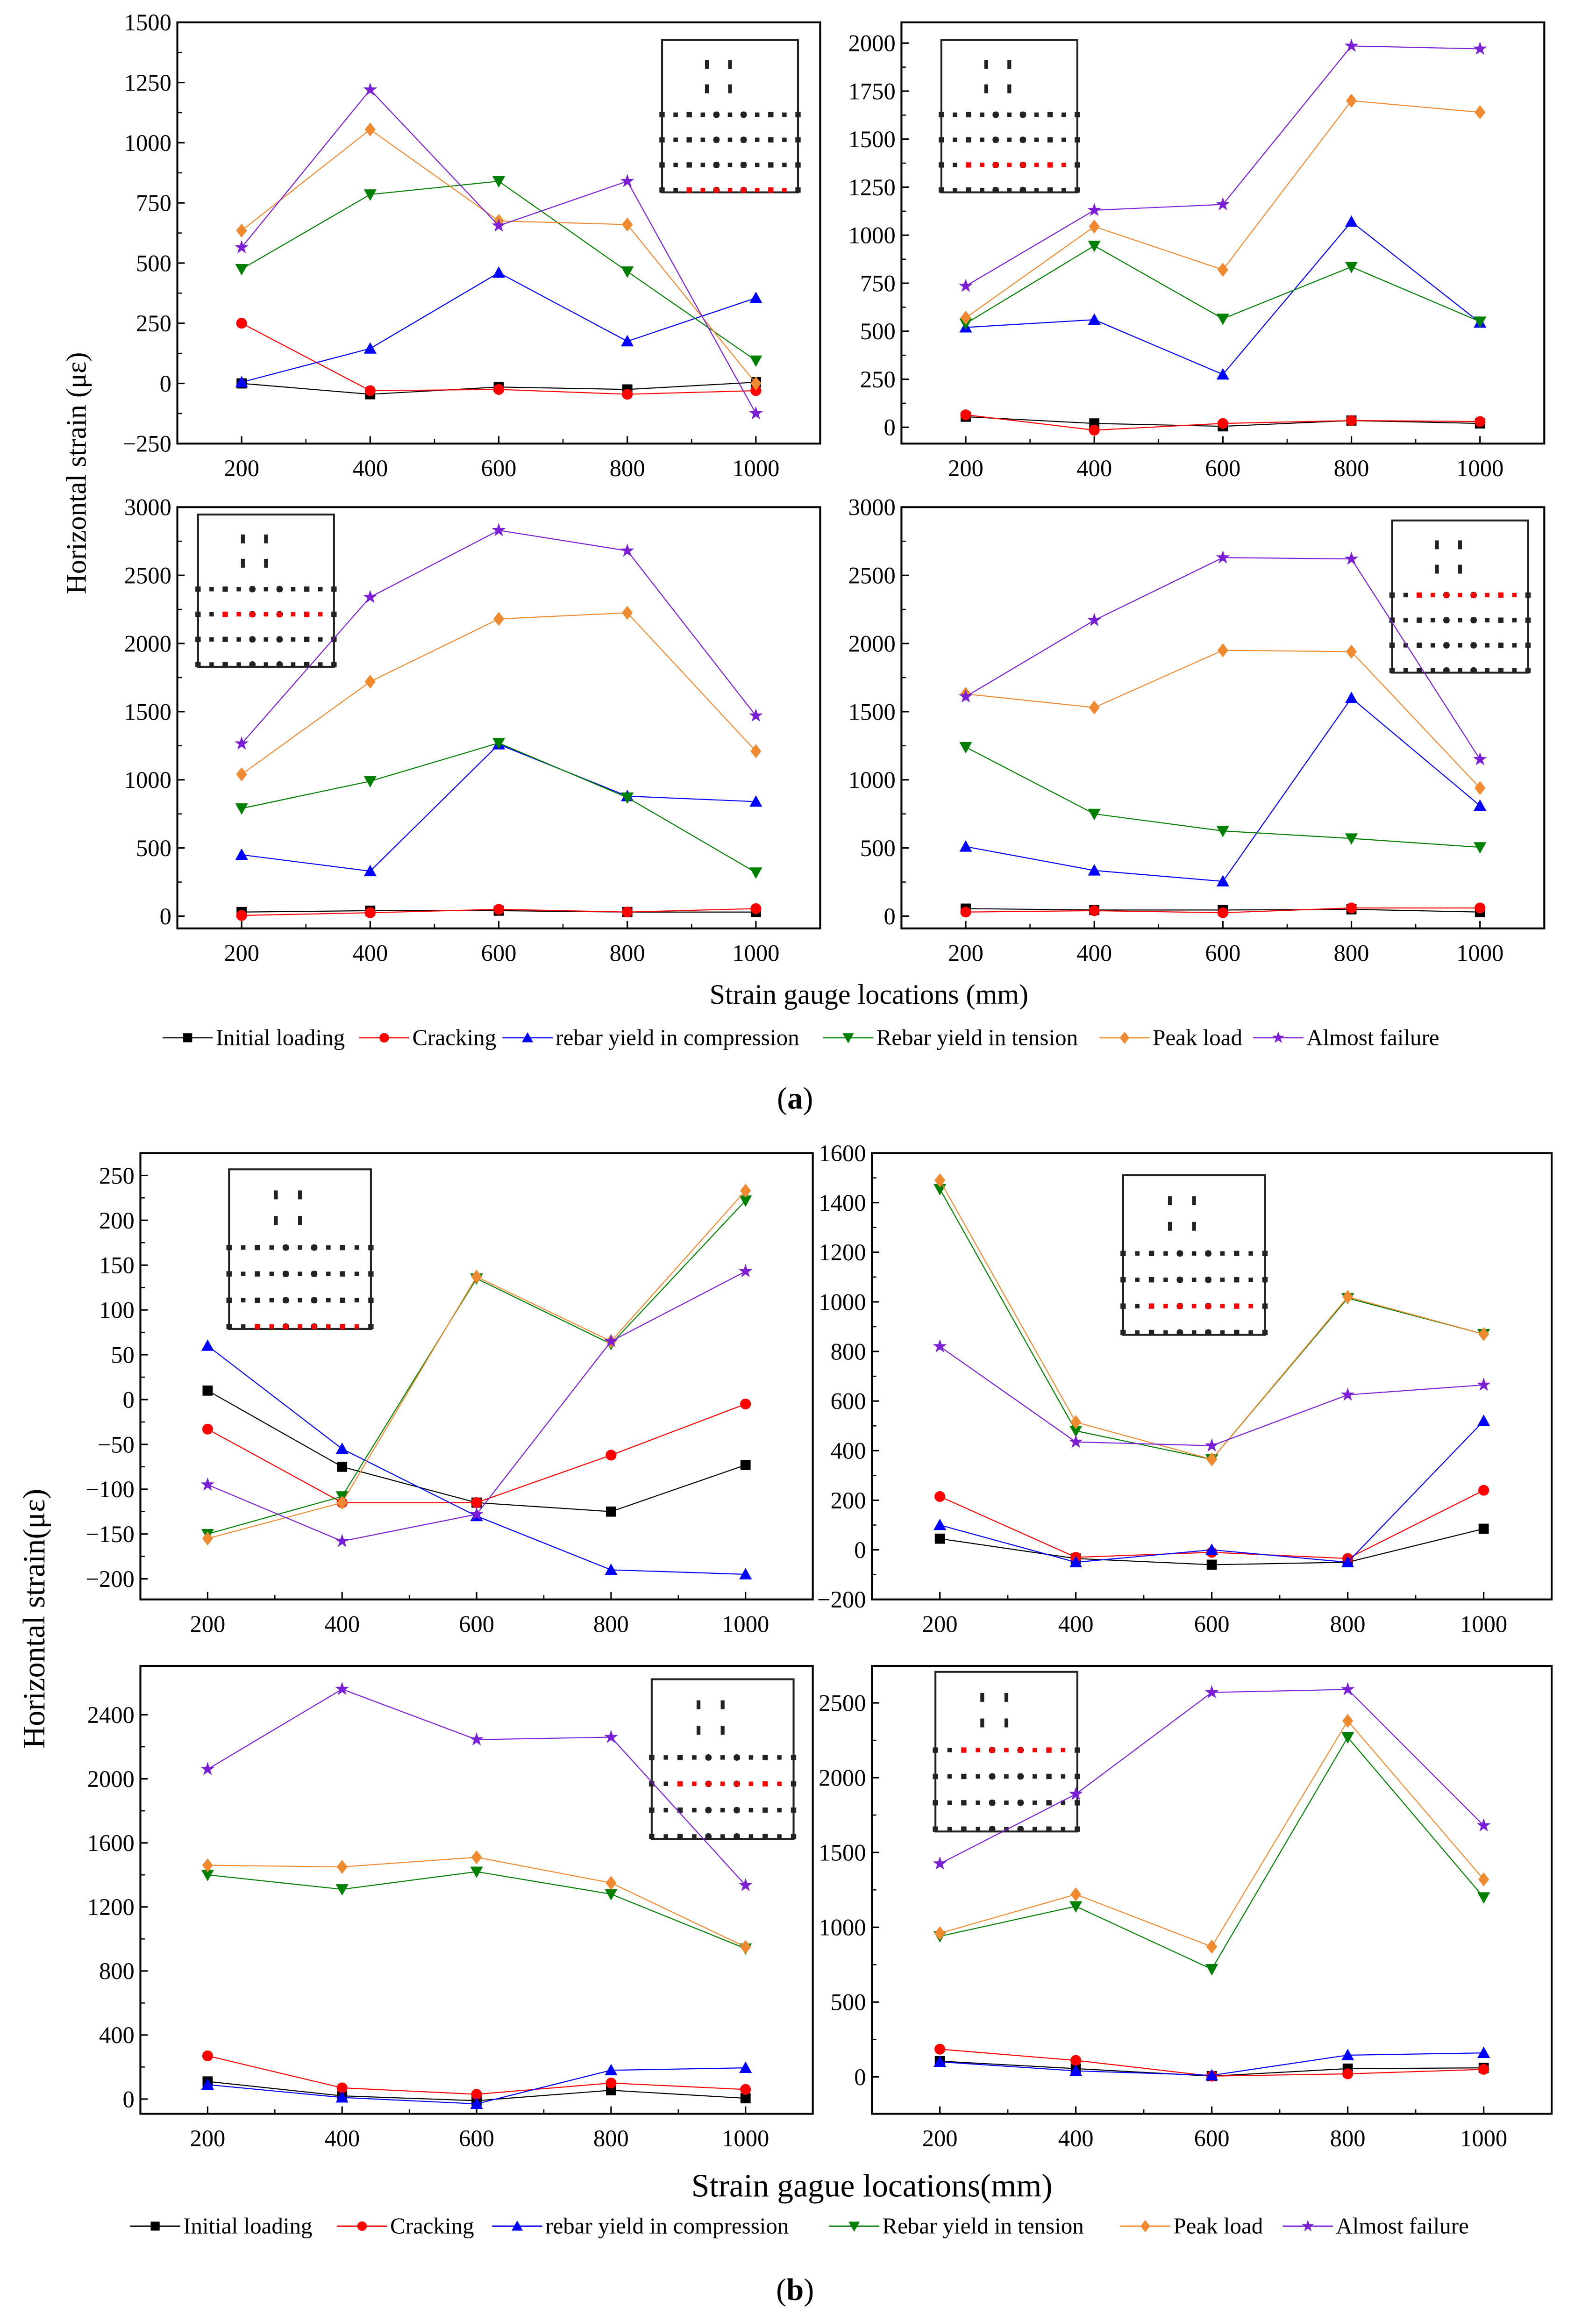 This screenshot has width=1596, height=2315. Describe the element at coordinates (1191, 2226) in the screenshot. I see `legend-item: Peak load` at that location.